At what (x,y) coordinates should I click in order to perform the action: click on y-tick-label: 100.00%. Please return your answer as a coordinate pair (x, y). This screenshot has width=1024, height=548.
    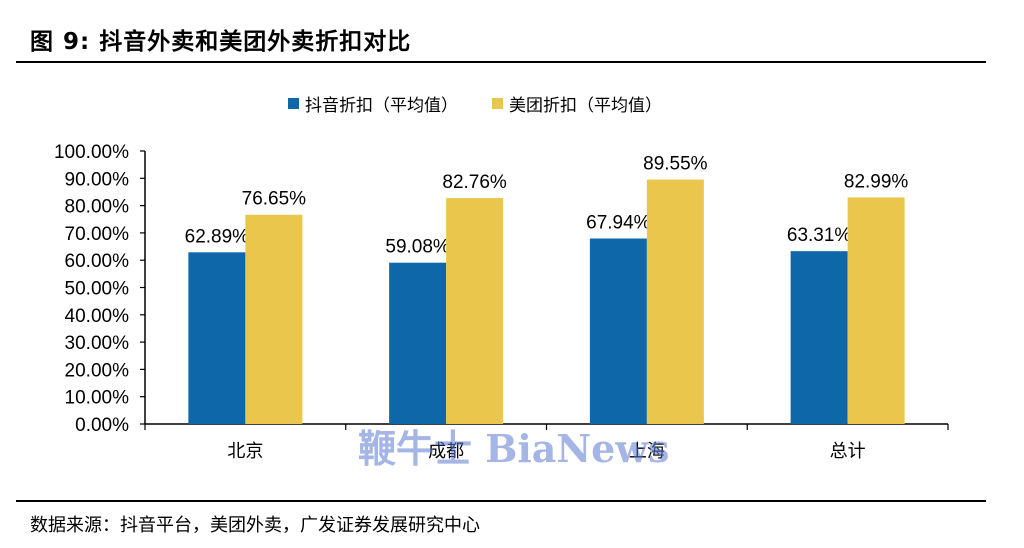
    Looking at the image, I should click on (91, 152).